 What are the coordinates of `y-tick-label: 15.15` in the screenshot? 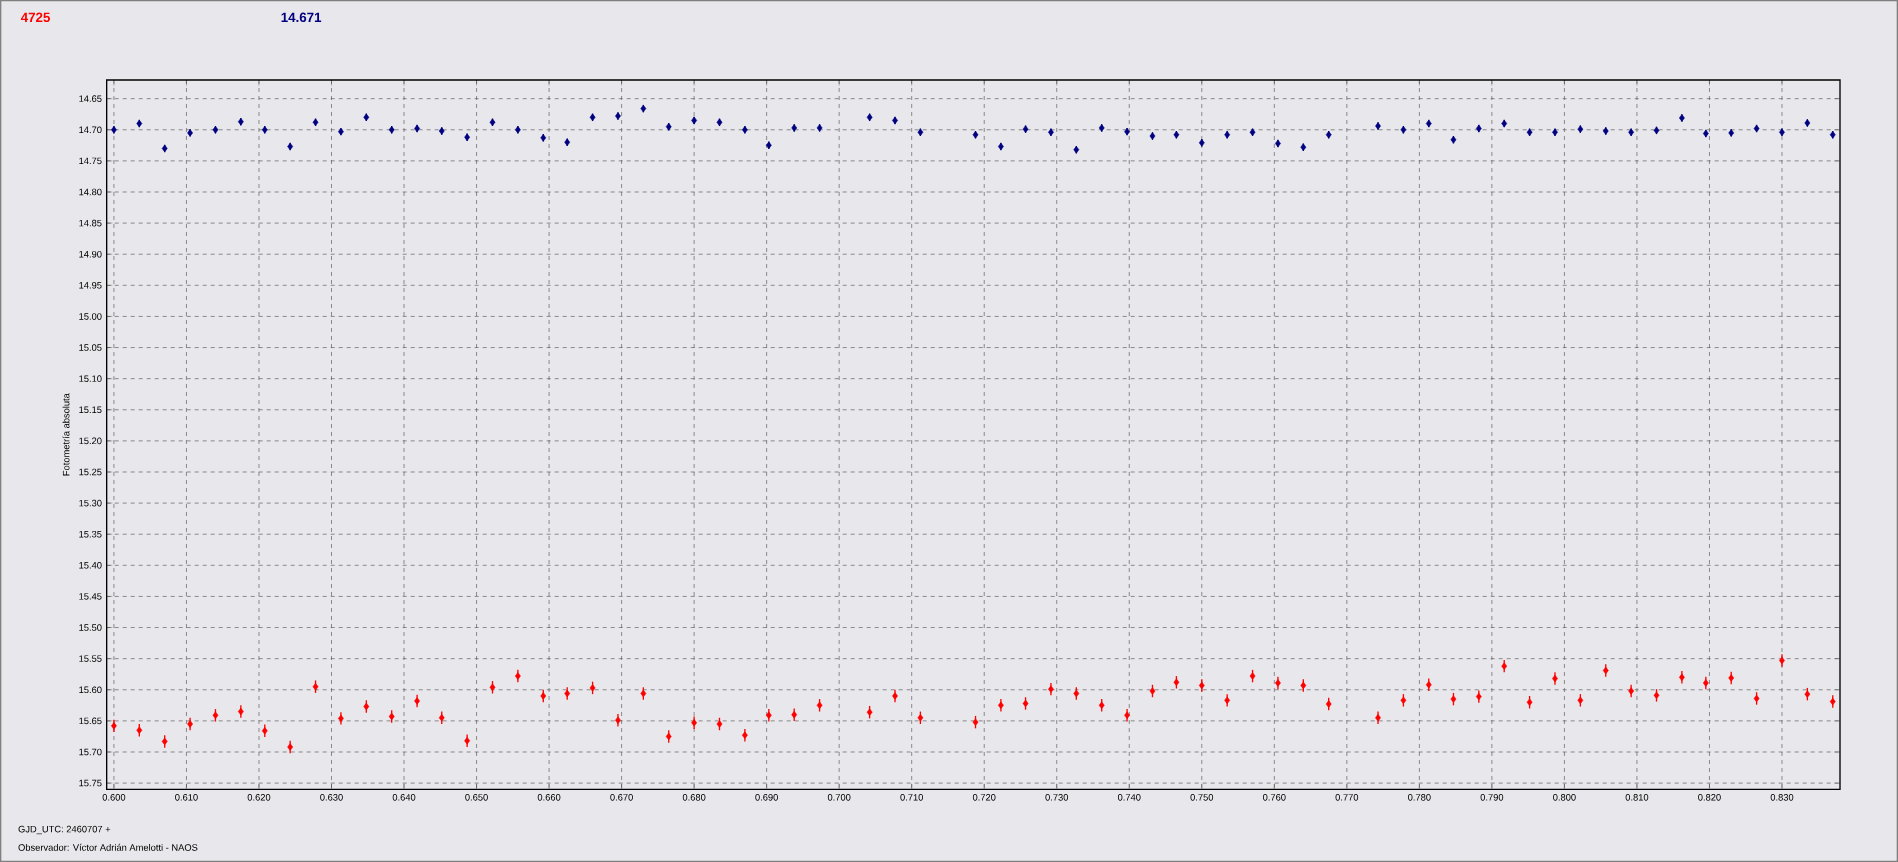 It's located at (90, 410).